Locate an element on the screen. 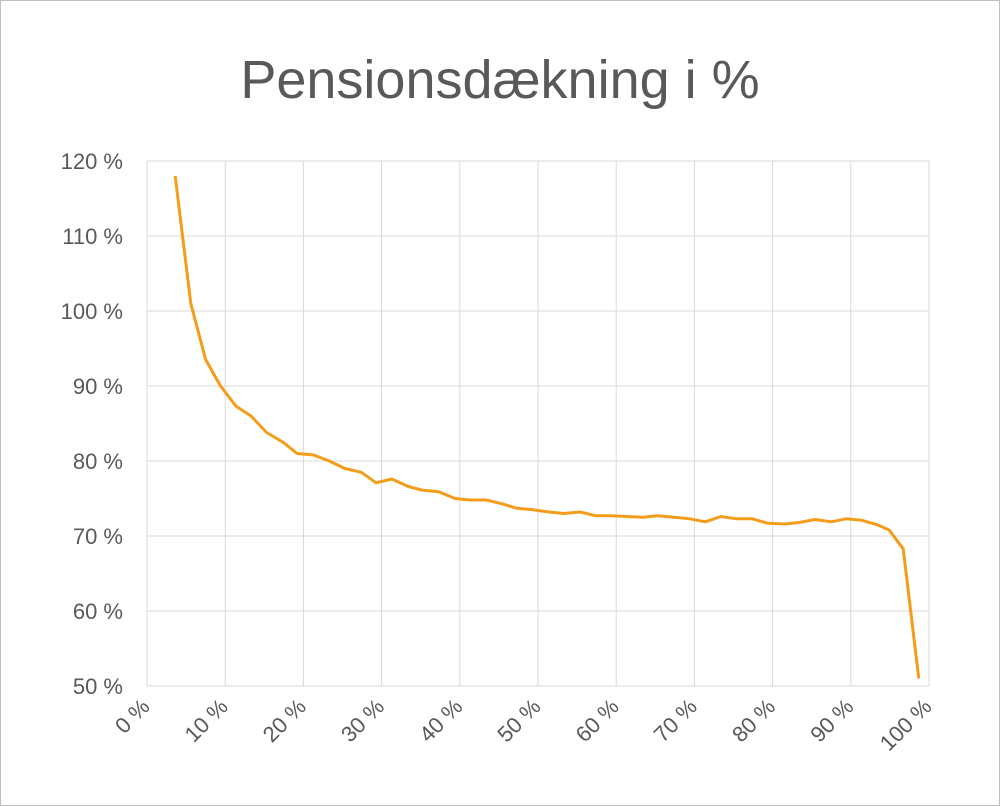 This screenshot has height=806, width=1000. y-tick-label: 70 % is located at coordinates (98, 536).